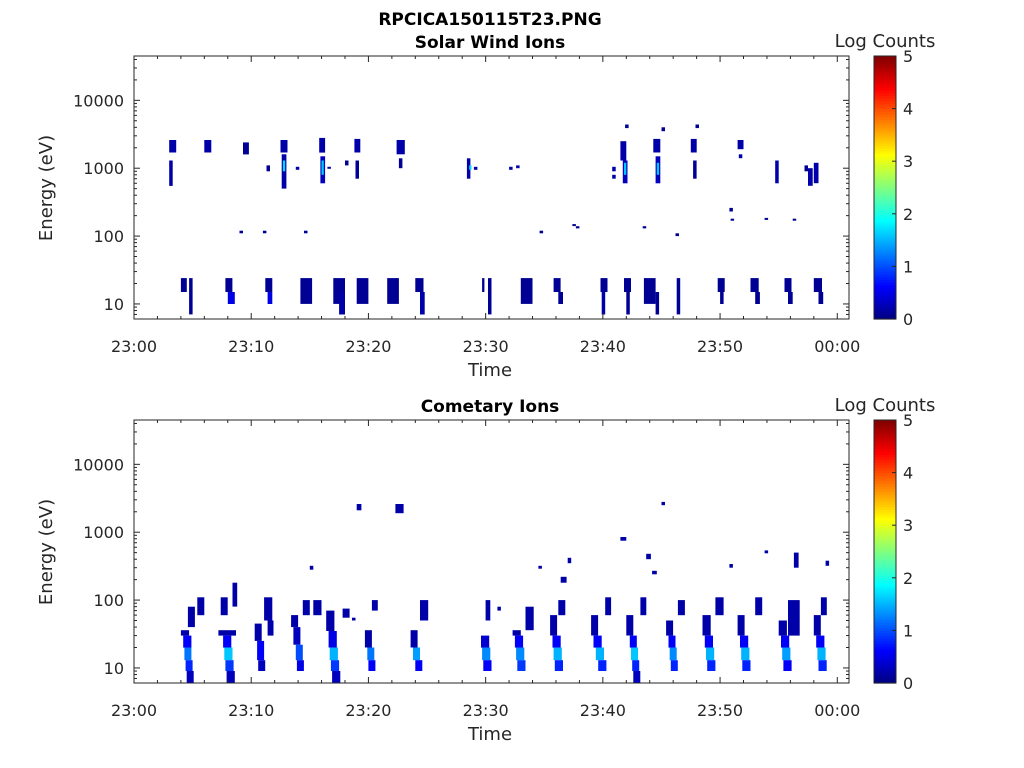 The height and width of the screenshot is (768, 1024). What do you see at coordinates (489, 734) in the screenshot?
I see `cometary-xlabel: Time` at bounding box center [489, 734].